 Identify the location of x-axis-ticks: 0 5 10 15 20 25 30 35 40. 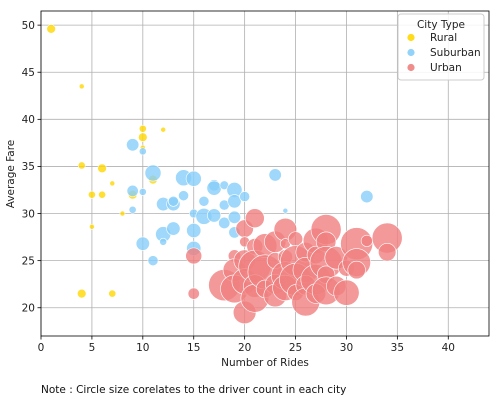
(246, 345).